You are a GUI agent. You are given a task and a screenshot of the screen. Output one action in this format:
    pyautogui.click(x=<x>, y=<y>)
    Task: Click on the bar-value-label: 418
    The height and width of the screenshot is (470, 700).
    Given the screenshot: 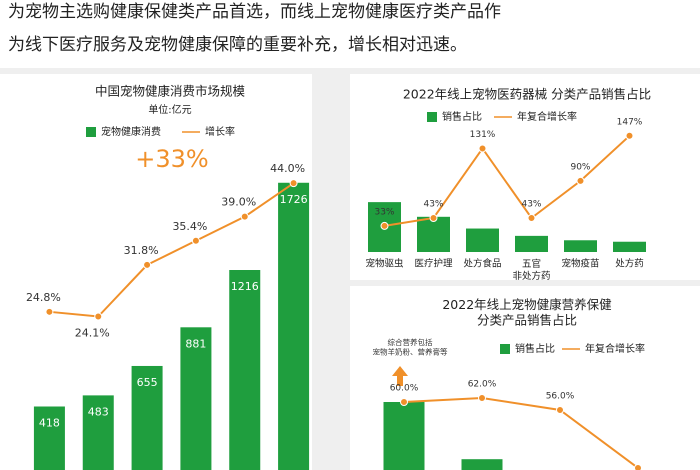 What is the action you would take?
    pyautogui.click(x=49, y=423)
    